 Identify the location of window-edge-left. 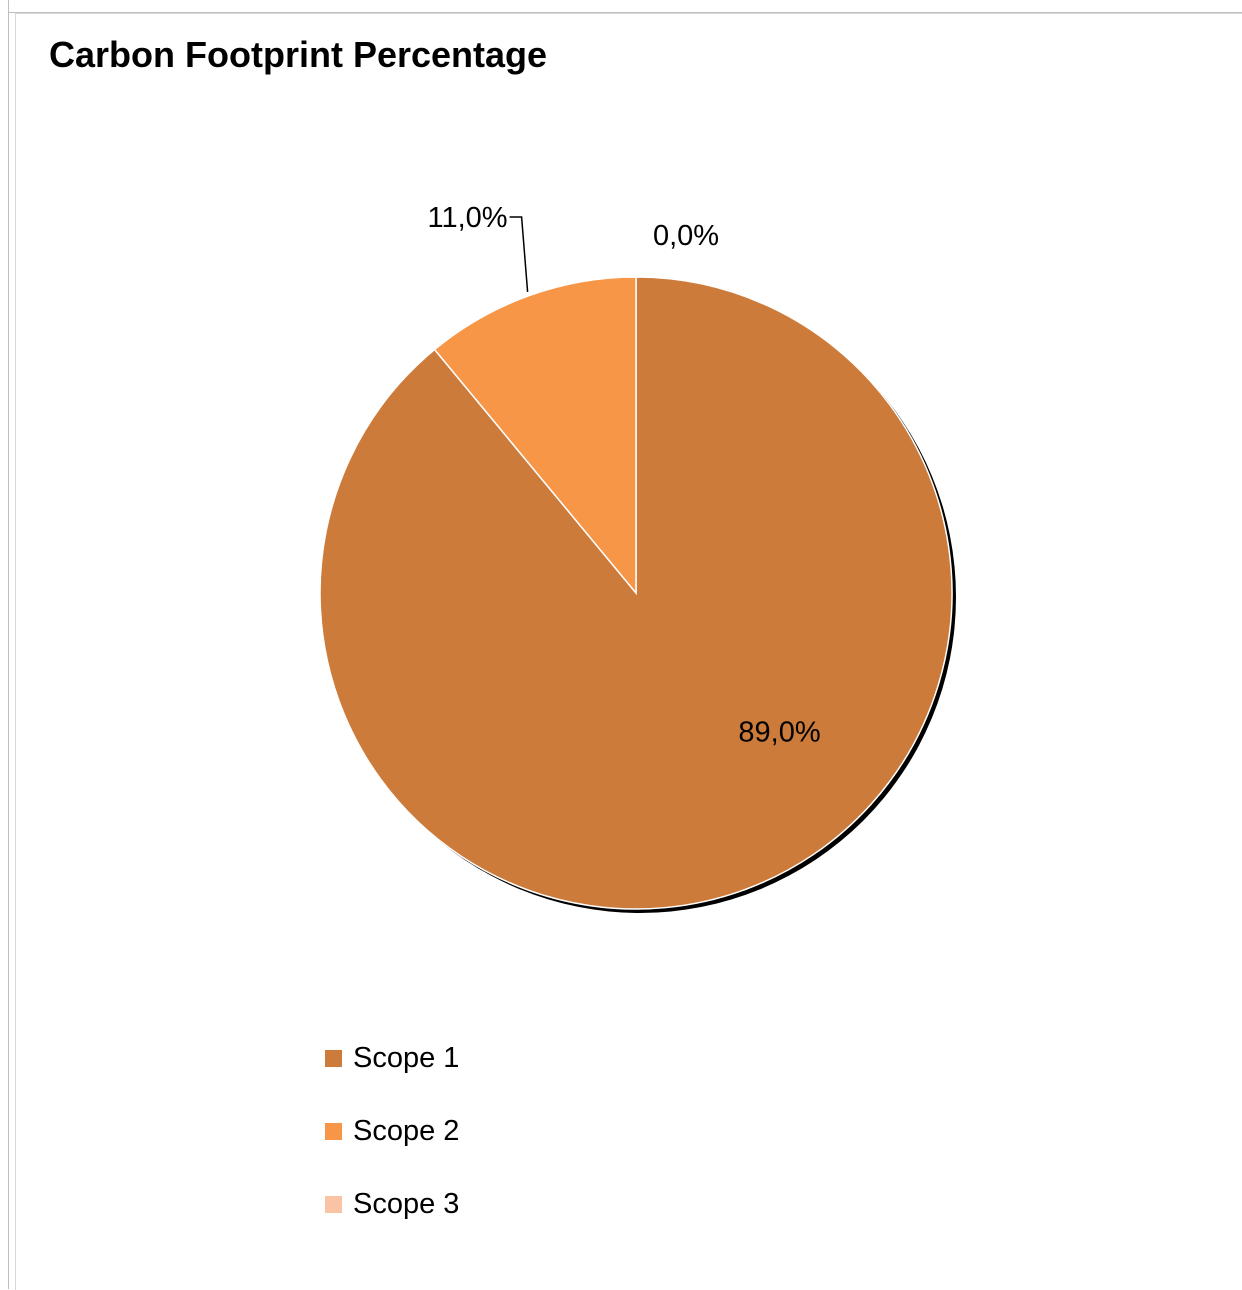
(4, 644).